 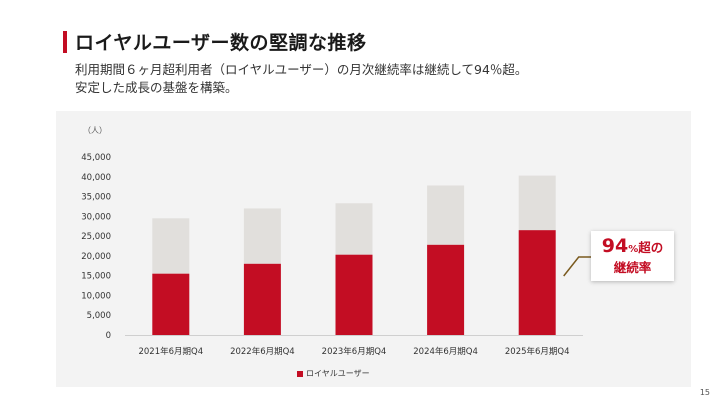 What do you see at coordinates (632, 267) in the screenshot?
I see `callout-label: 継続率` at bounding box center [632, 267].